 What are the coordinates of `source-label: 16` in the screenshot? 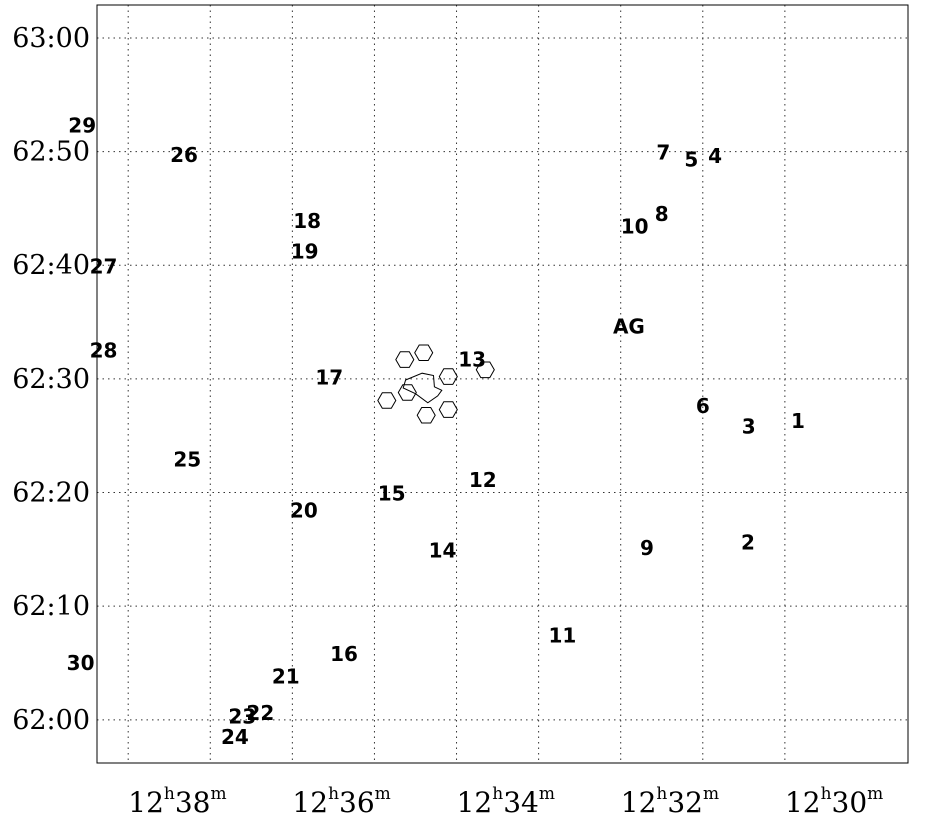 It's located at (344, 654).